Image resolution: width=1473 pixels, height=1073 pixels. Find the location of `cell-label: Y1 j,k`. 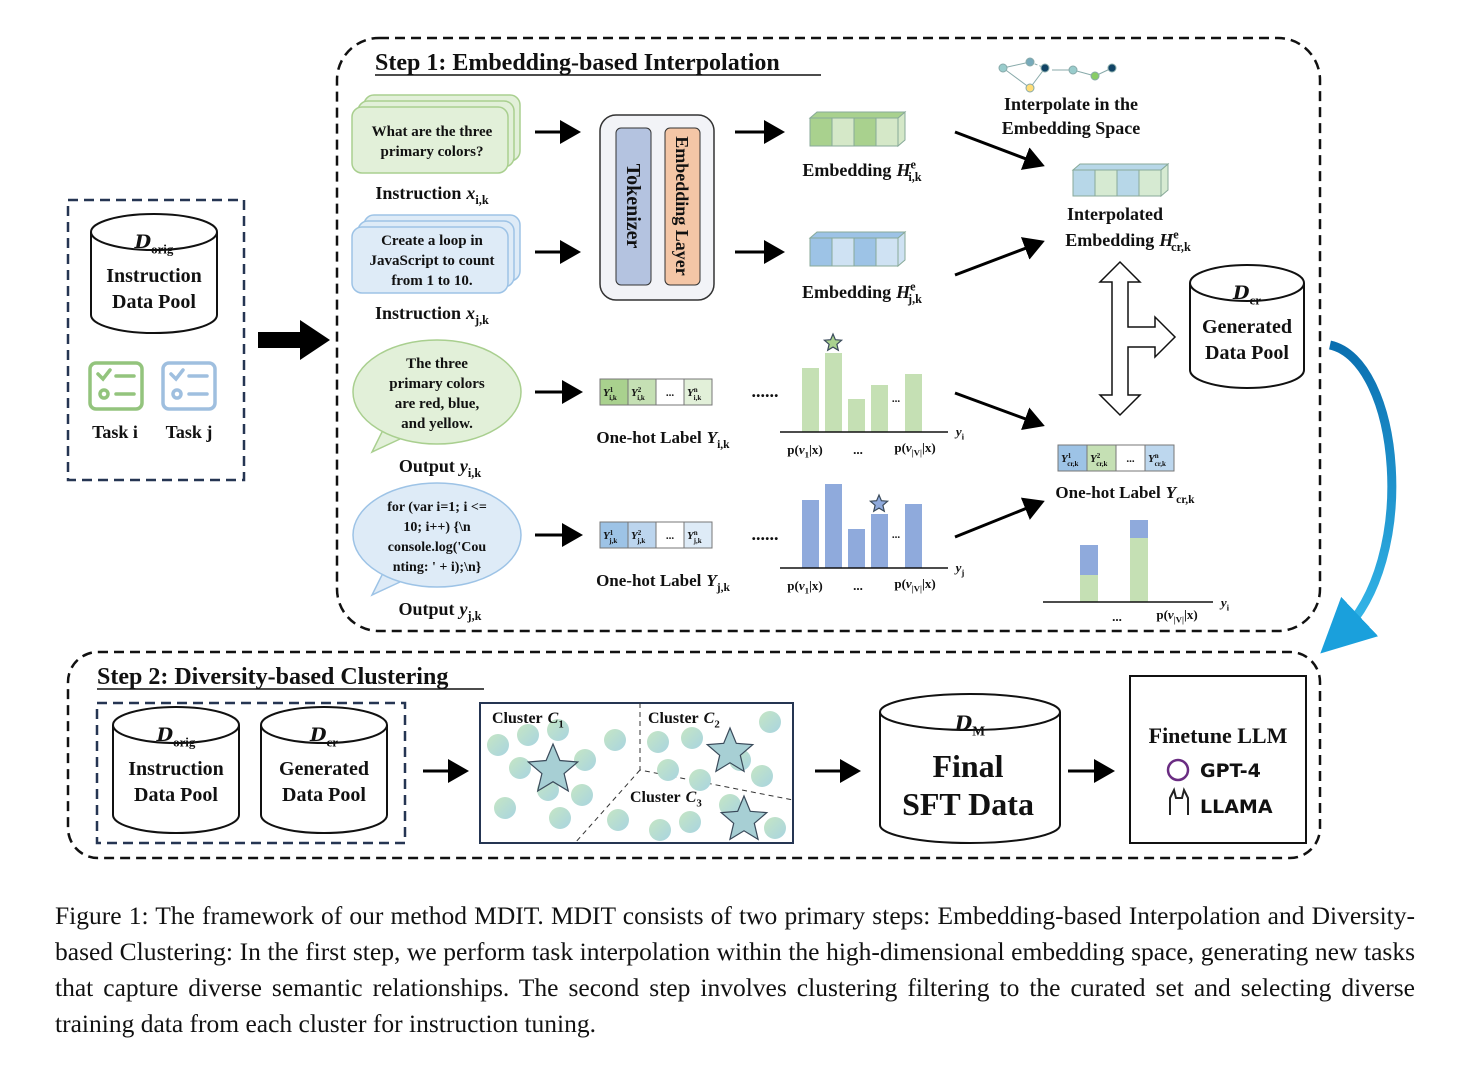

cell-label: Y1 j,k is located at coordinates (610, 537).